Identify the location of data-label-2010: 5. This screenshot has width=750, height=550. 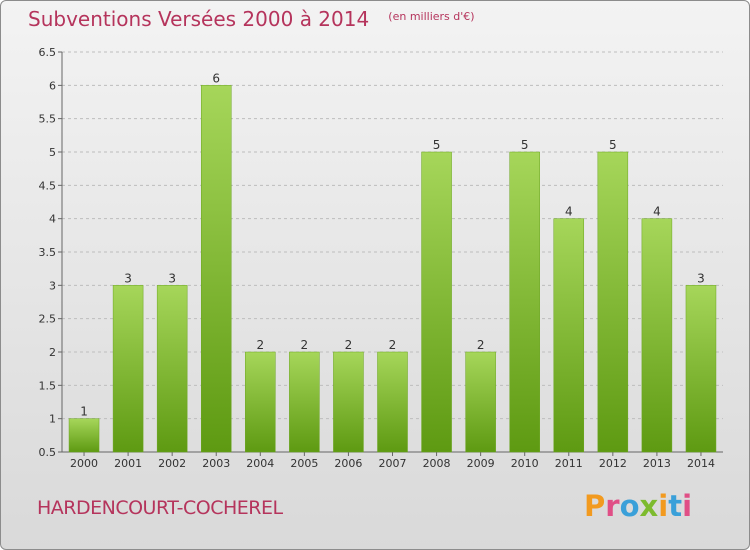
(525, 145).